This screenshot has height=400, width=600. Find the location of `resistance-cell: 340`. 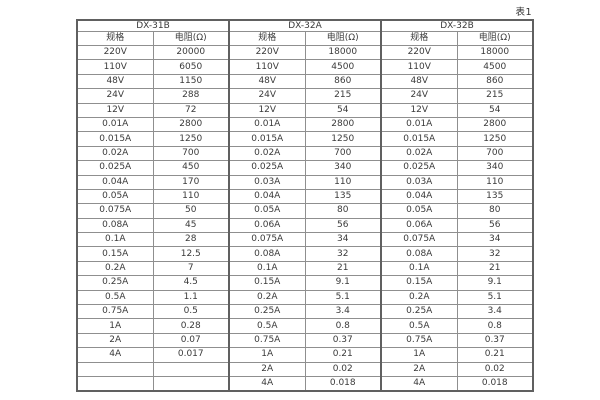

resistance-cell: 340 is located at coordinates (495, 168).